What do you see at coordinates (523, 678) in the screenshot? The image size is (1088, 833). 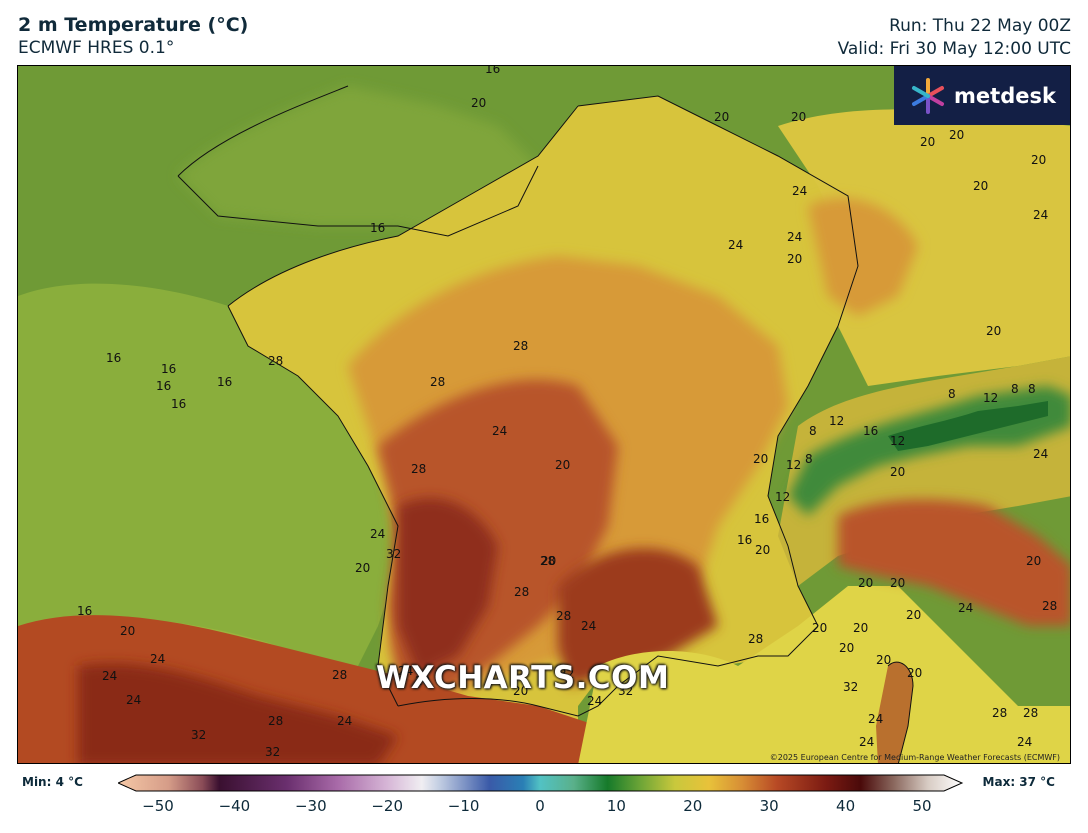 I see `wxcharts-watermark: WXCHARTS.COM` at bounding box center [523, 678].